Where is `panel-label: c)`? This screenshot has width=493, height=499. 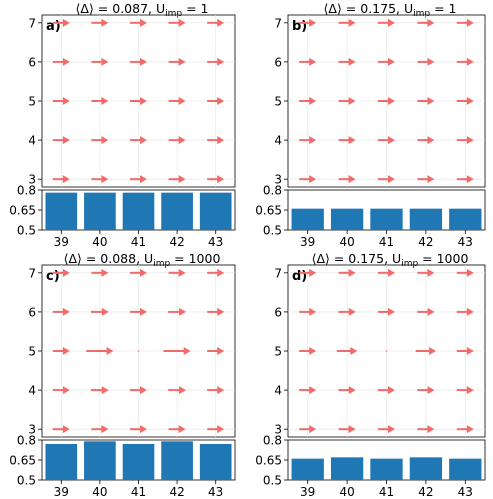
panel-label: c) is located at coordinates (53, 276).